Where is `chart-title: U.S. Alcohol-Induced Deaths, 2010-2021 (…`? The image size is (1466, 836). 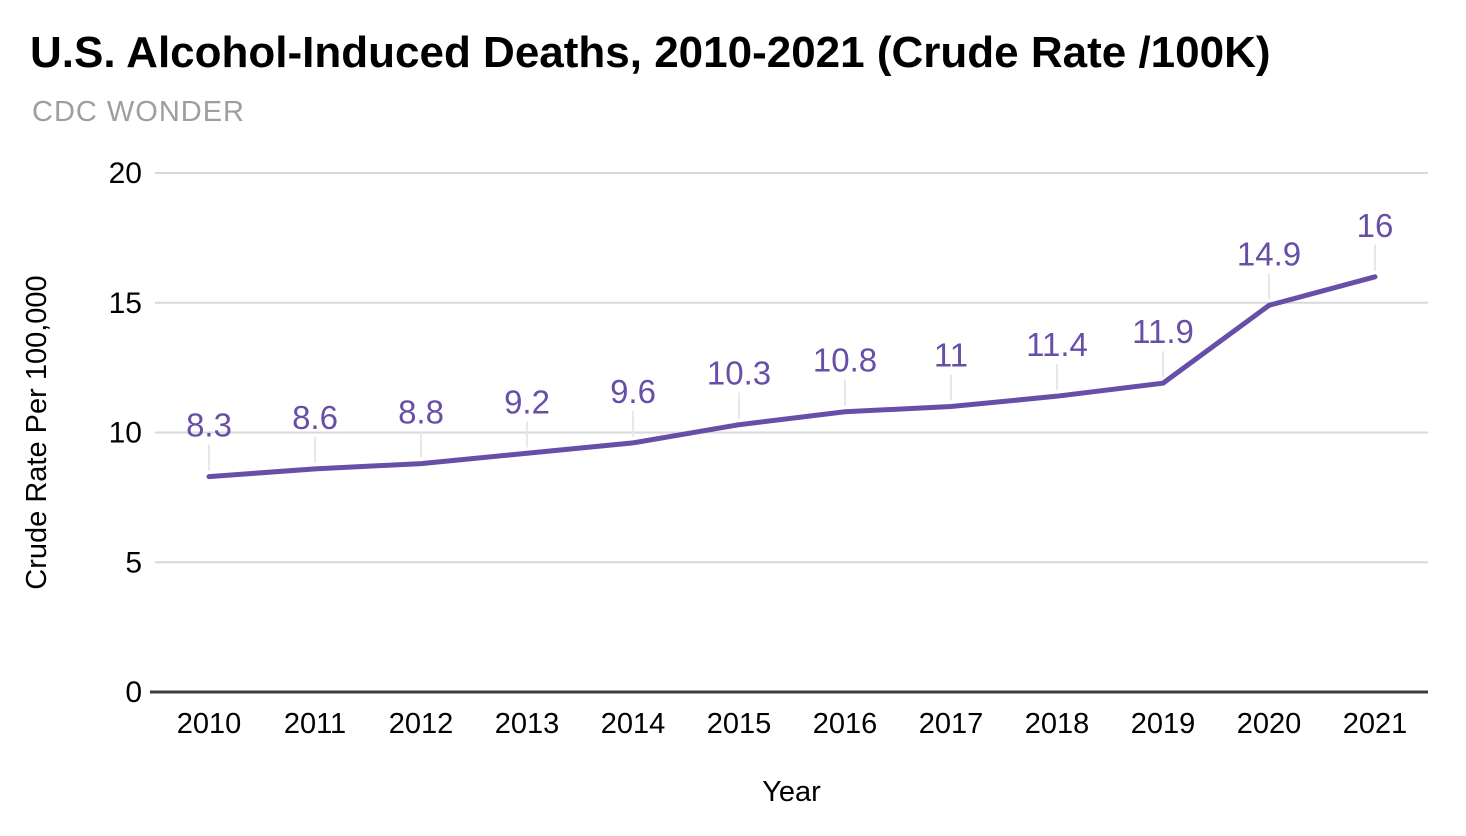 chart-title: U.S. Alcohol-Induced Deaths, 2010-2021 (… is located at coordinates (650, 52).